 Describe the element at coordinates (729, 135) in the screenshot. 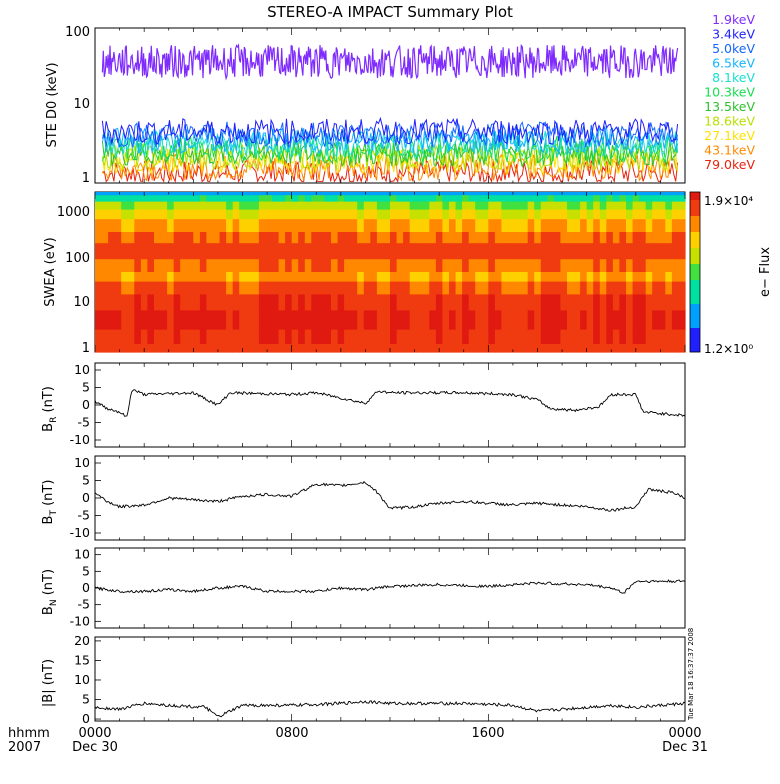

I see `ste-legend-27.1keV: 27.1keV` at that location.